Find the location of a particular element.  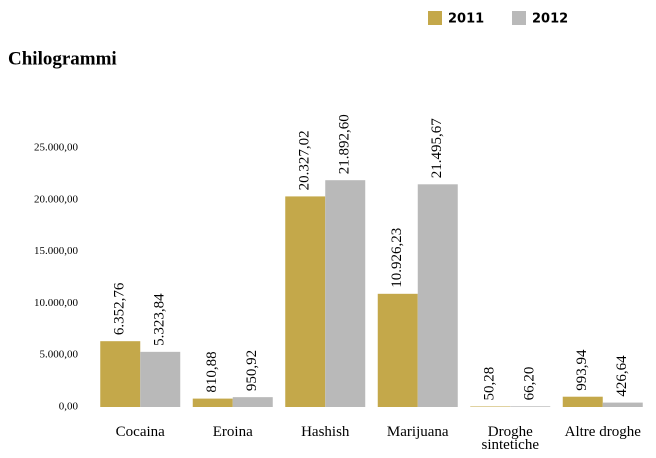

x-tick-label: Cocaina is located at coordinates (140, 432).